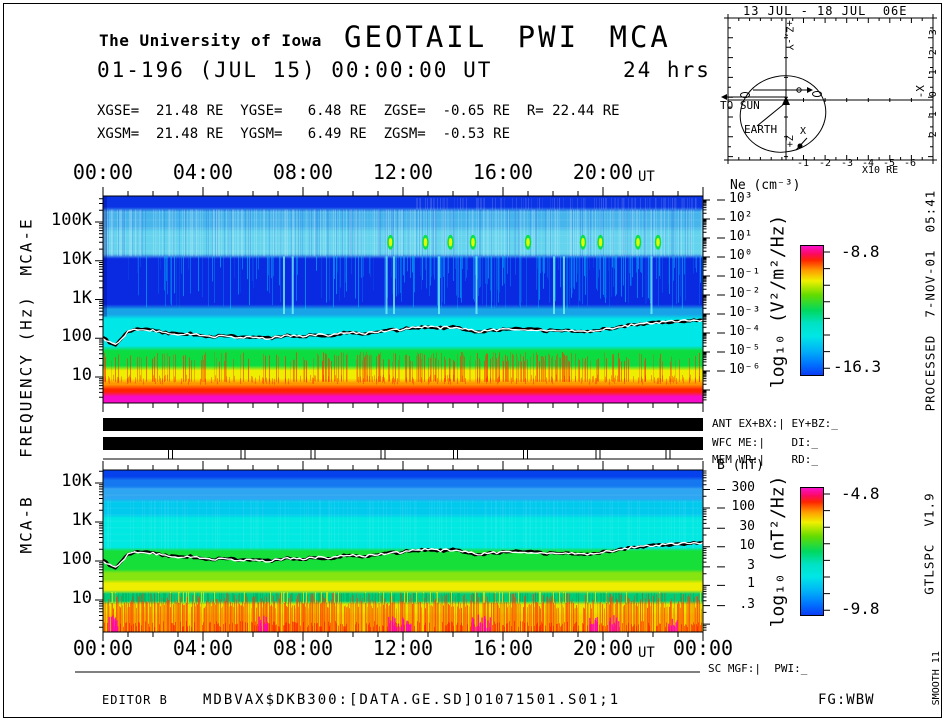  What do you see at coordinates (846, 700) in the screenshot?
I see `fg-label: FG:WBW` at bounding box center [846, 700].